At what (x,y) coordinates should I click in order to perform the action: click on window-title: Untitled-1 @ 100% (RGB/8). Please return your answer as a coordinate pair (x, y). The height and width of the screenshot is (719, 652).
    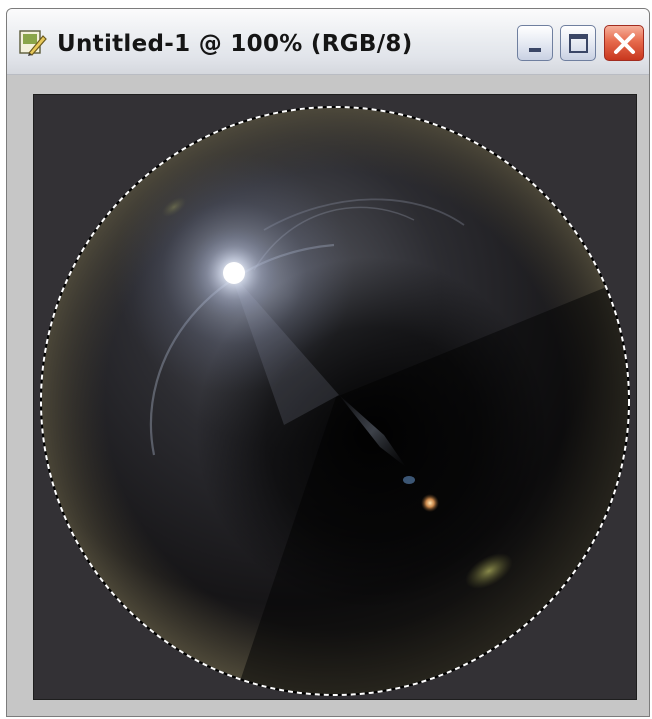
    Looking at the image, I should click on (235, 44).